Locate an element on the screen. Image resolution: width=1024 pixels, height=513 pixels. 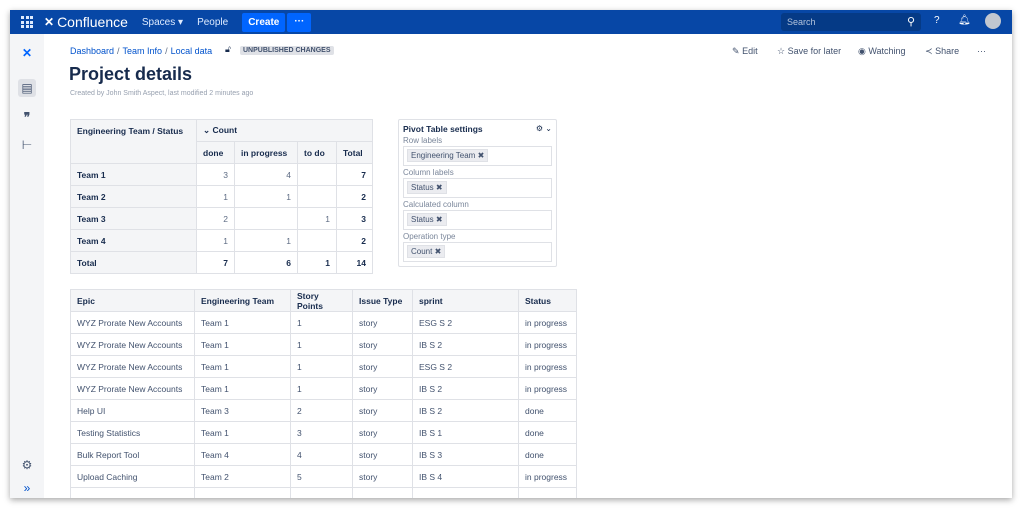
table-cell: 3 is located at coordinates (321, 432).